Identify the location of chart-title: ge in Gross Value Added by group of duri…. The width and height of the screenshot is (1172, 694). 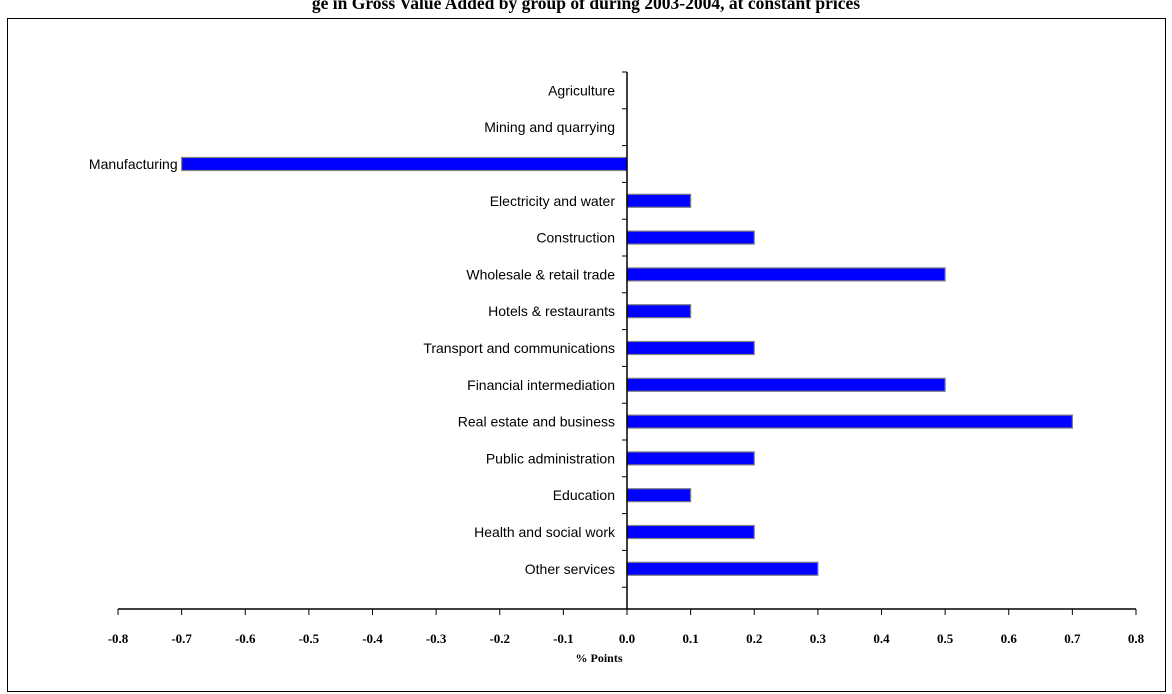
(586, 6).